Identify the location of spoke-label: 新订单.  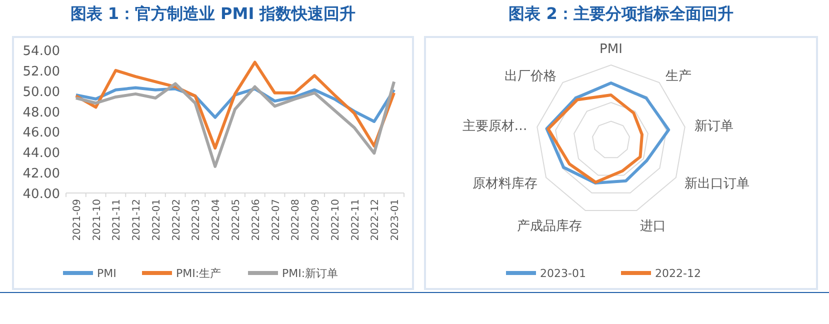
(714, 126).